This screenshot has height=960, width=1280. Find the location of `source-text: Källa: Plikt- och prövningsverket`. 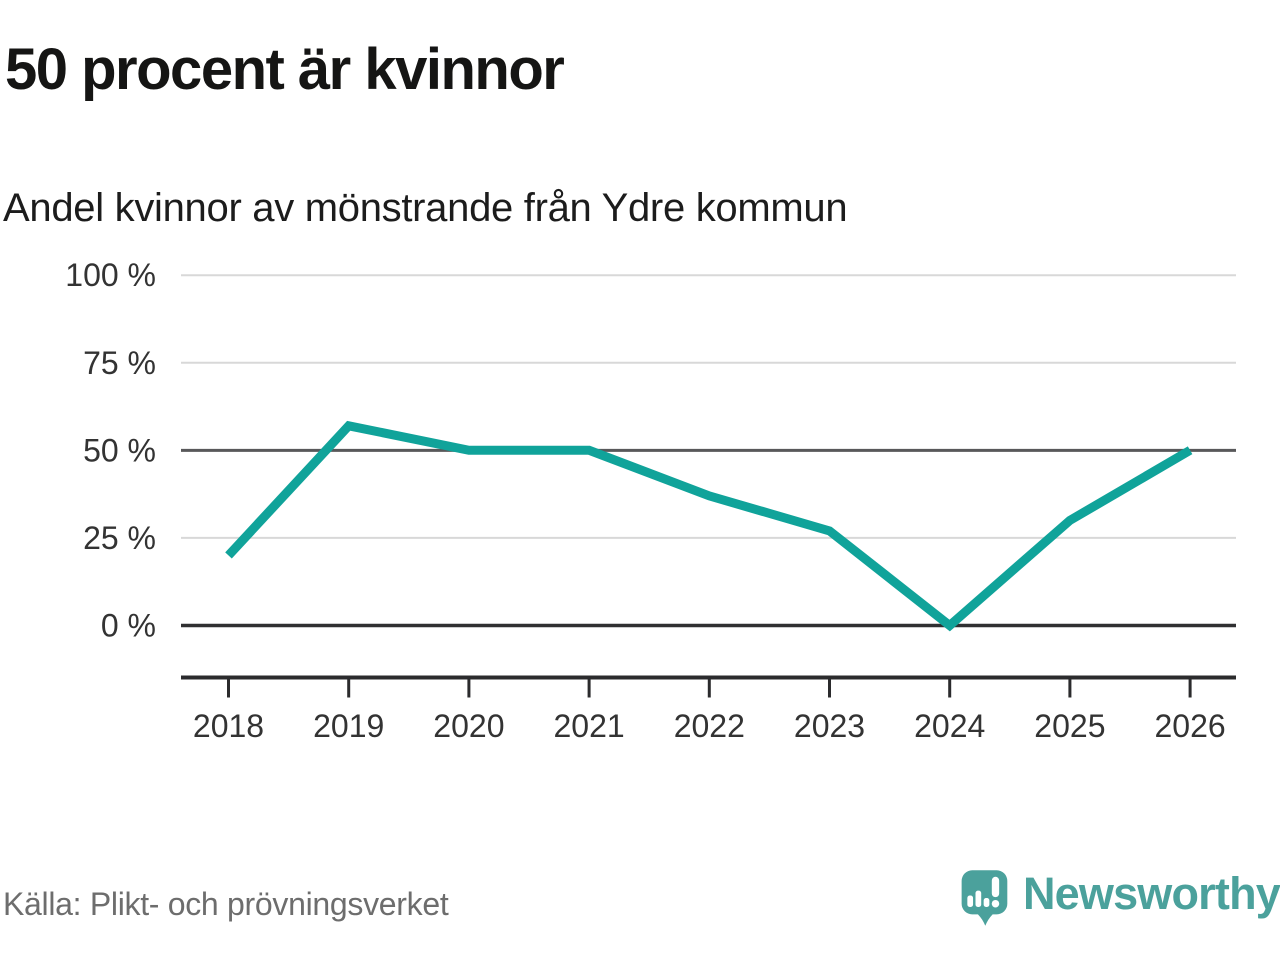

source-text: Källa: Plikt- och prövningsverket is located at coordinates (226, 904).